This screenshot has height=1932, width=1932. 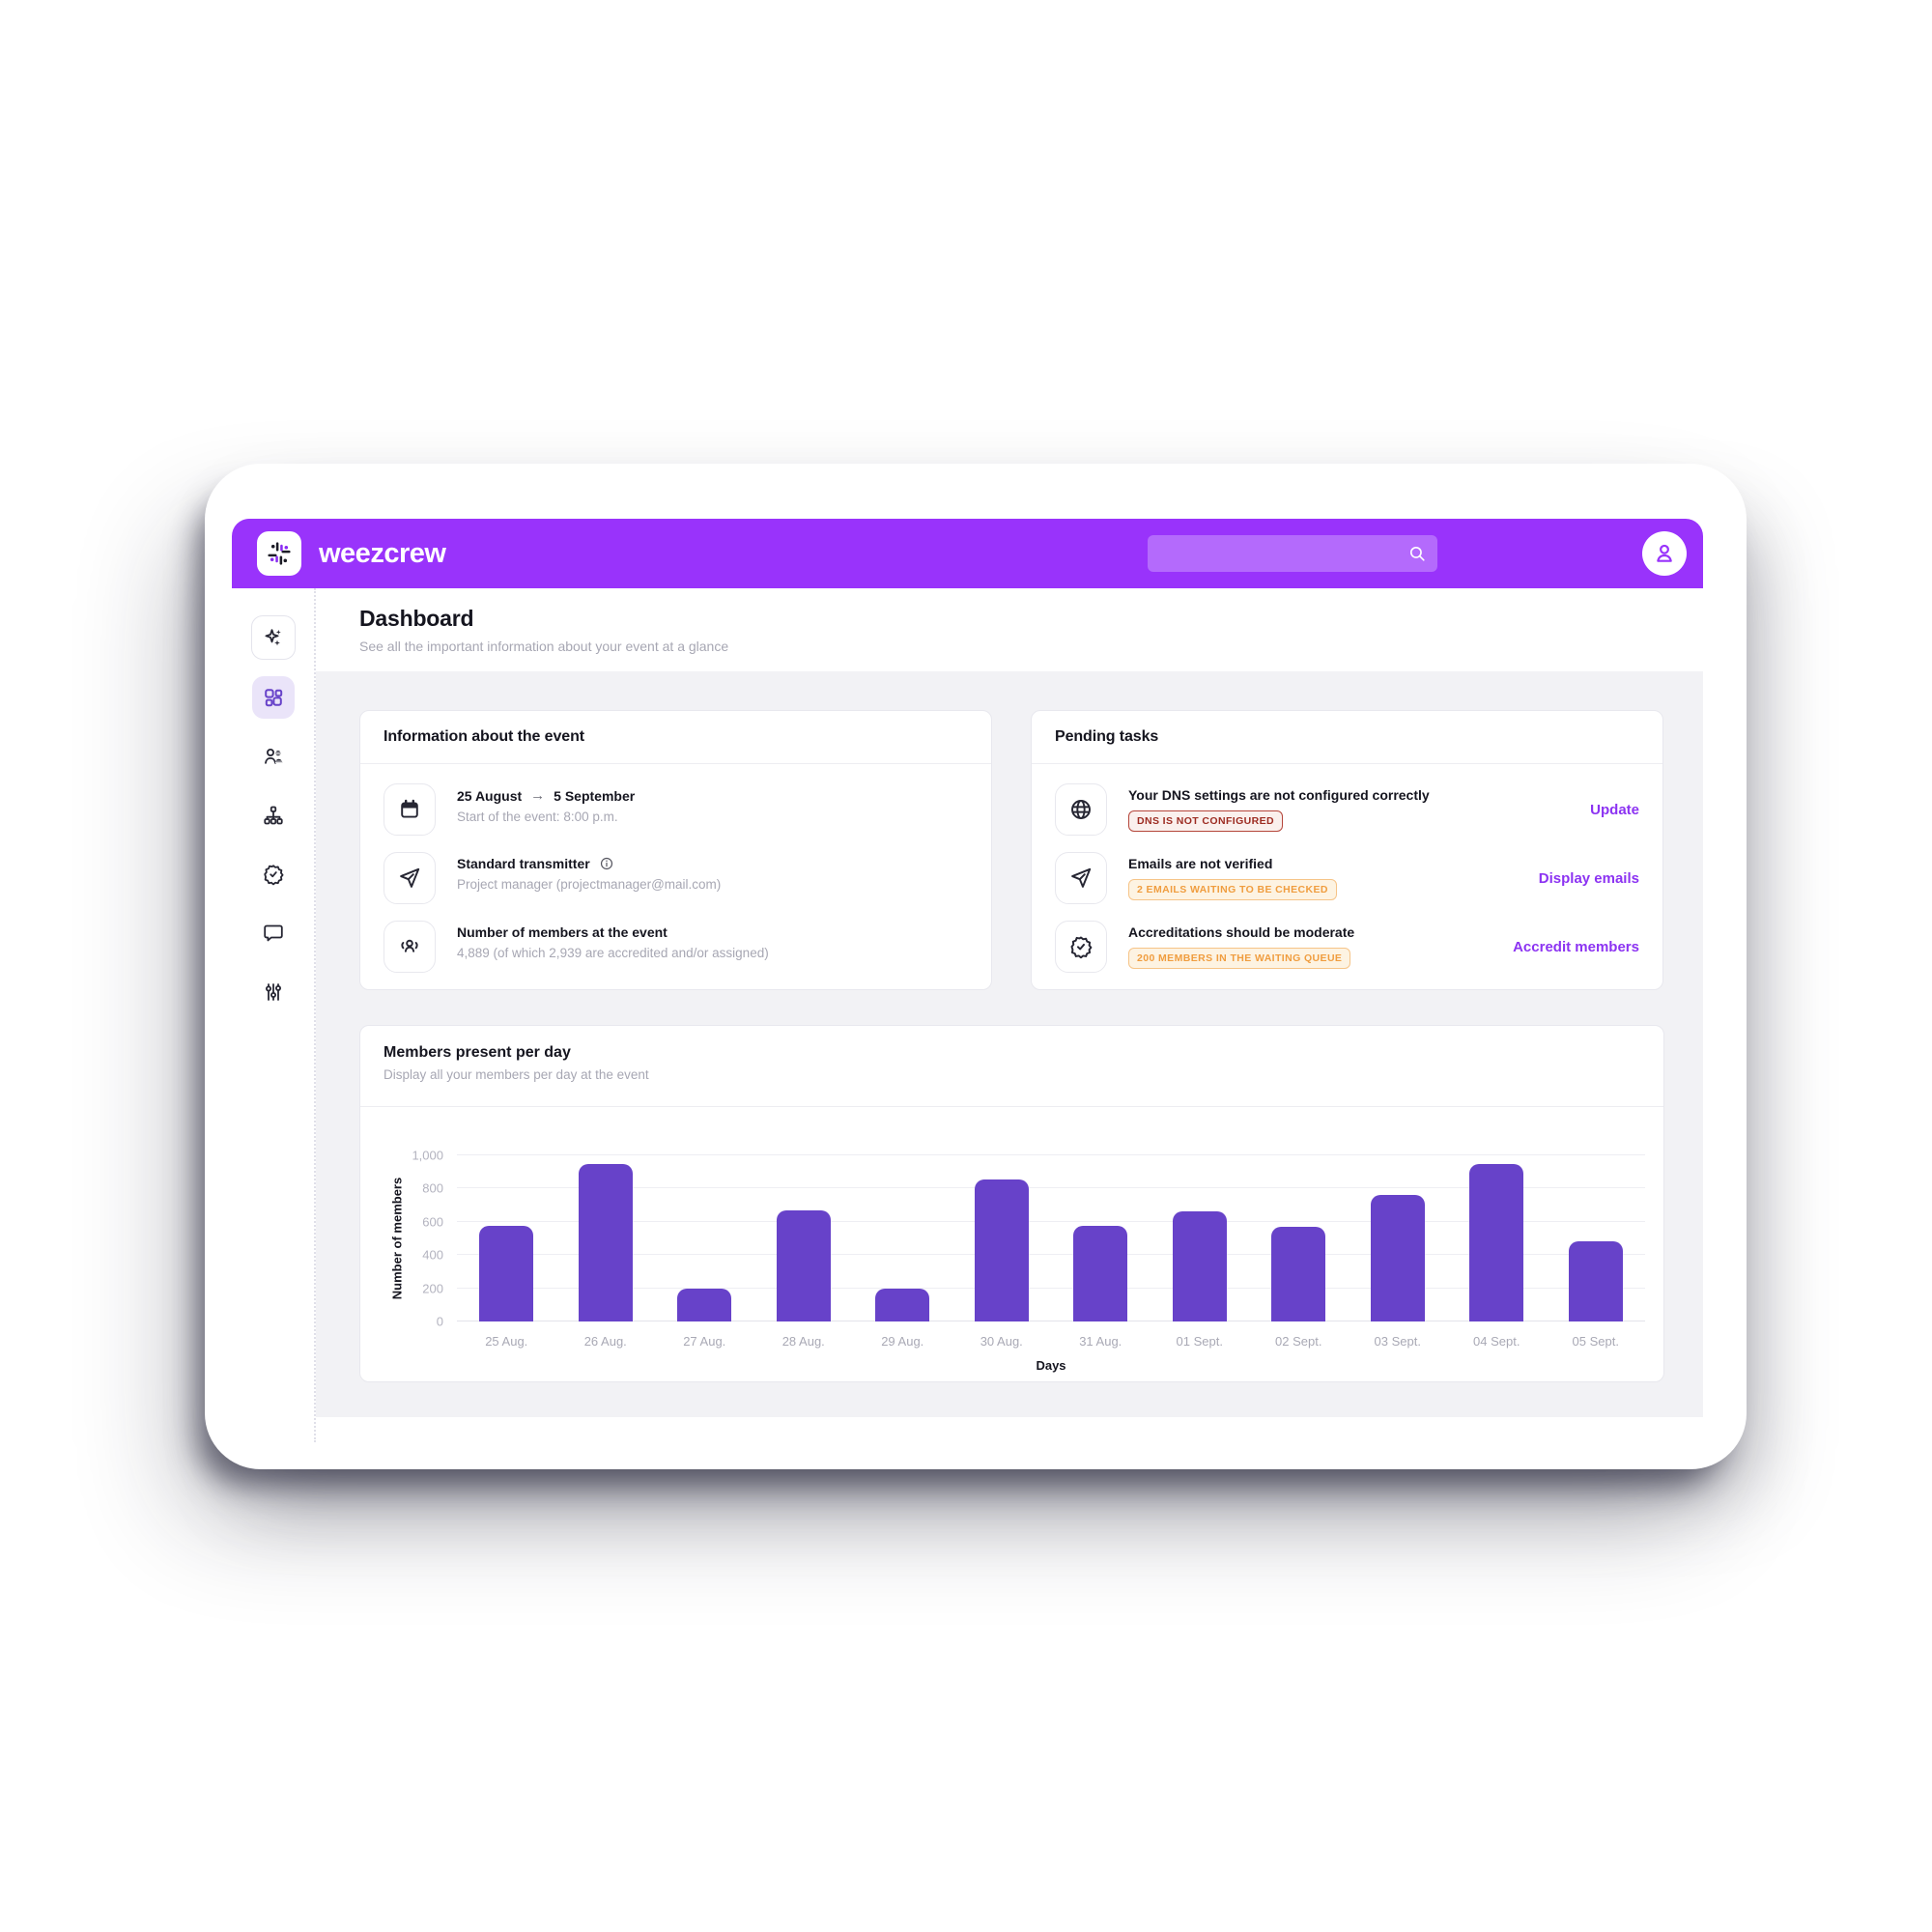 What do you see at coordinates (803, 1341) in the screenshot?
I see `x-tick-label: 28 Aug.` at bounding box center [803, 1341].